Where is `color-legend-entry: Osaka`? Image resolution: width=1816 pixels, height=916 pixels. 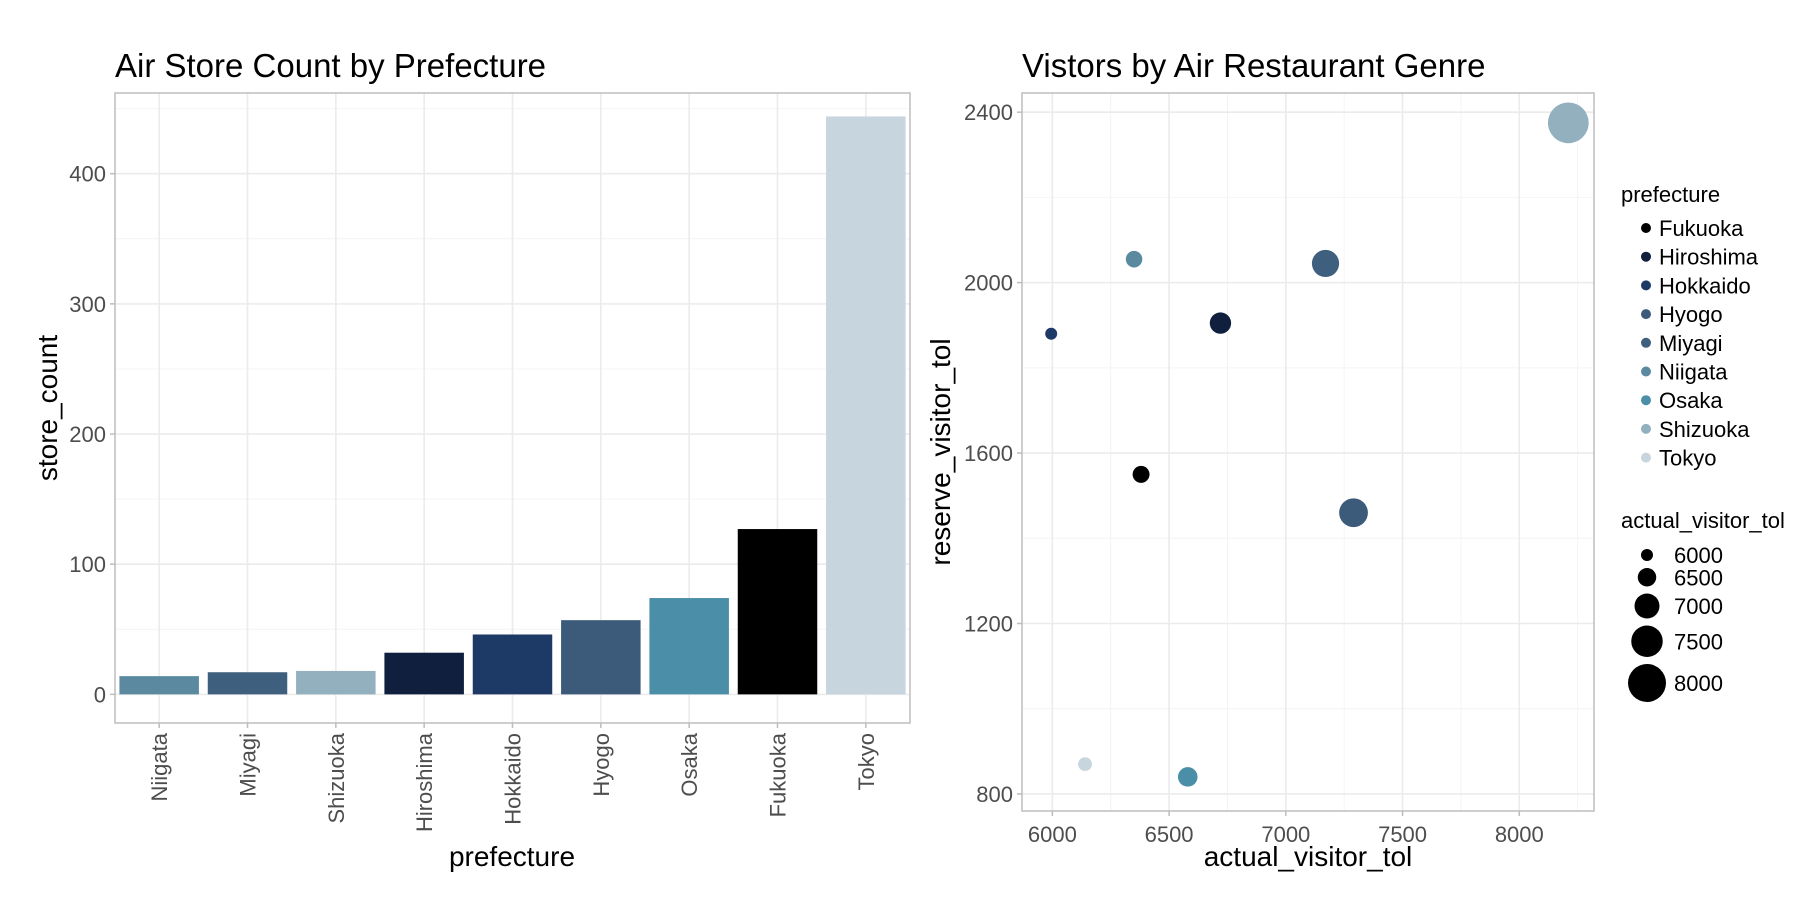 color-legend-entry: Osaka is located at coordinates (1682, 400).